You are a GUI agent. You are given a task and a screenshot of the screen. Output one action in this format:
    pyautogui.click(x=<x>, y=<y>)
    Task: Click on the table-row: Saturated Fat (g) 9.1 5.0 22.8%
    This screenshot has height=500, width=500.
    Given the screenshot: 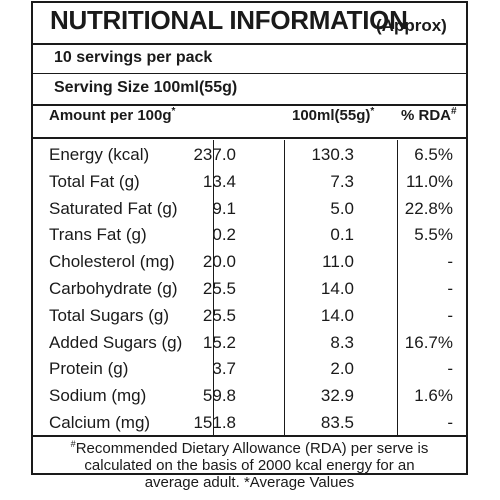 What is the action you would take?
    pyautogui.click(x=249, y=208)
    